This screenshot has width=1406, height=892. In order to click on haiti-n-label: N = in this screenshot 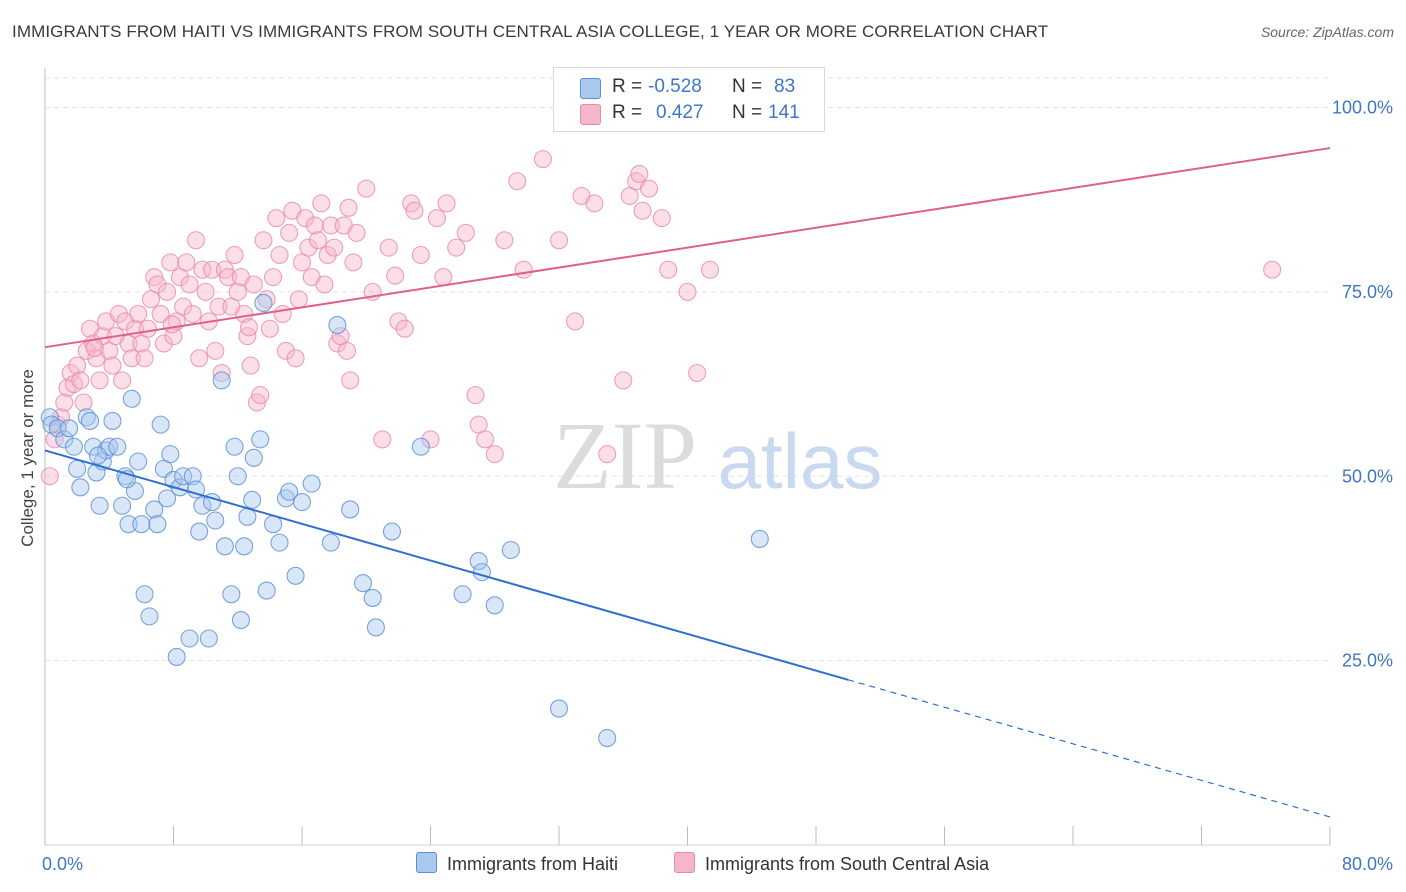, I will do `click(747, 86)`.